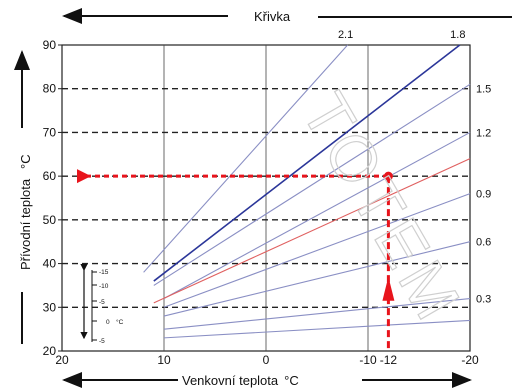 This screenshot has height=392, width=514. What do you see at coordinates (50, 307) in the screenshot?
I see `y-tick-label: 30` at bounding box center [50, 307].